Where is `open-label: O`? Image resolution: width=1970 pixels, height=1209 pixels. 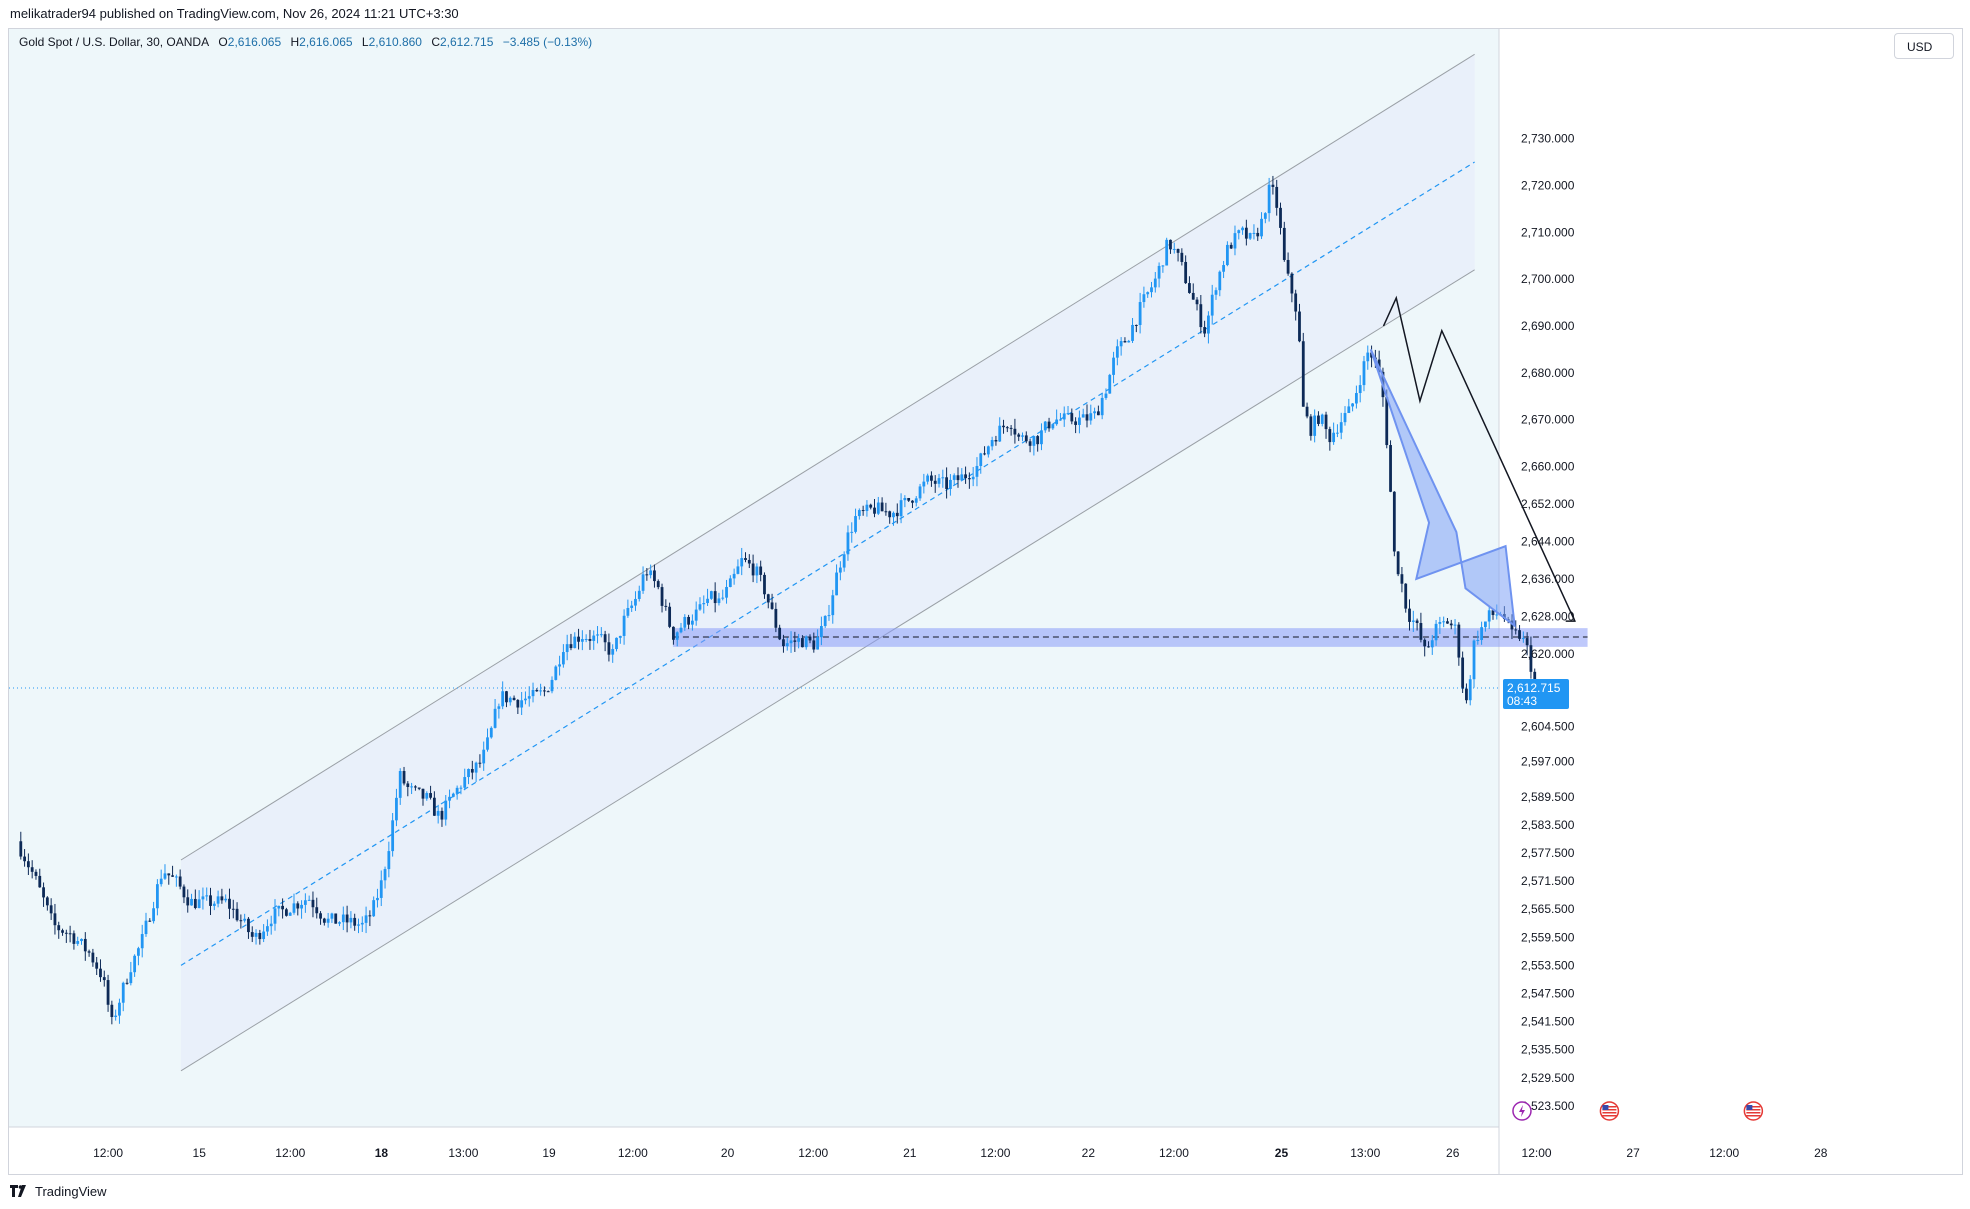 open-label: O is located at coordinates (223, 42).